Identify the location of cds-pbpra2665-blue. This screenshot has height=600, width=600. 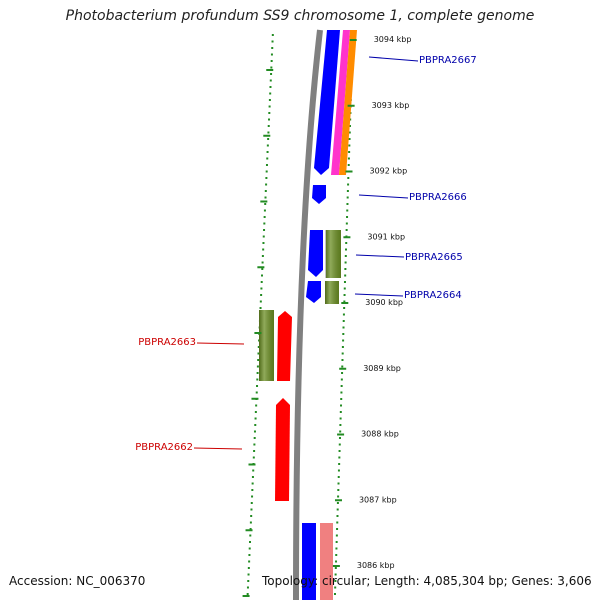
(315, 253).